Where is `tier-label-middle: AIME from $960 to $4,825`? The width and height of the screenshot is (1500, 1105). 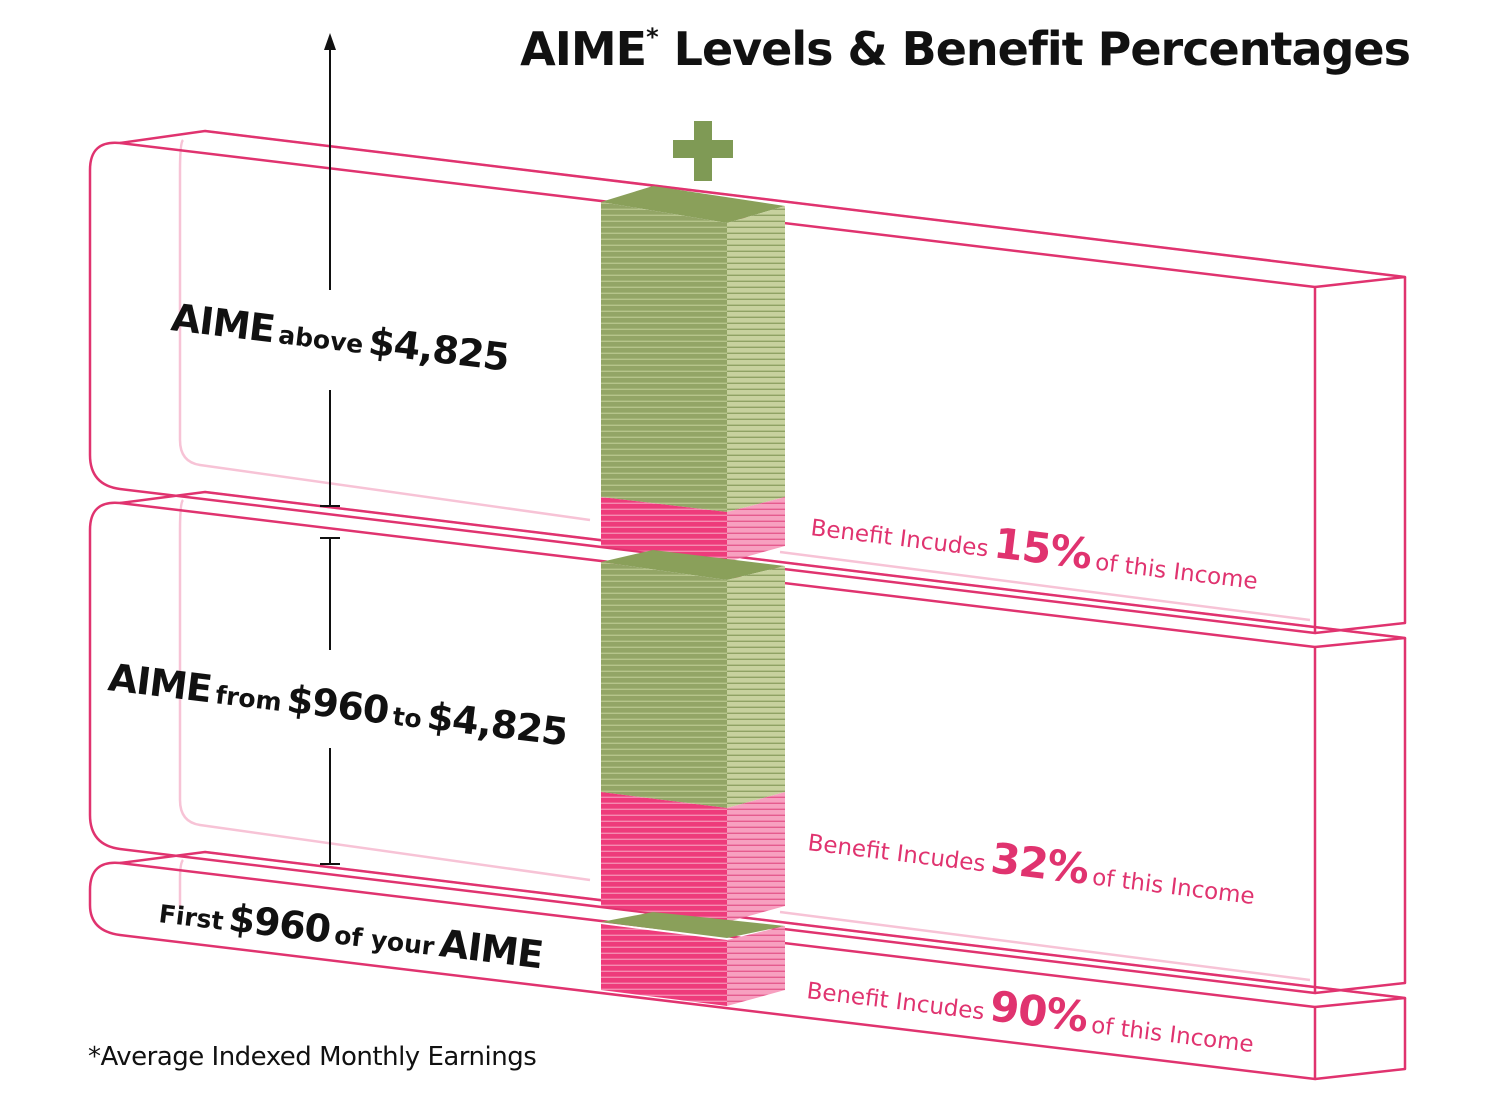 tier-label-middle: AIME from $960 to $4,825 is located at coordinates (338, 704).